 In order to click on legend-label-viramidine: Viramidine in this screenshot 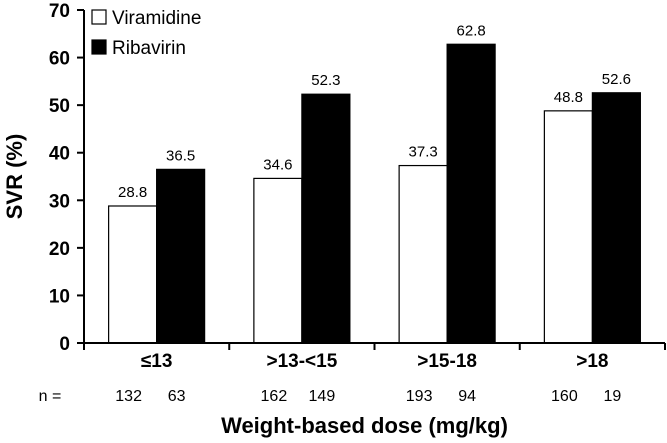, I will do `click(156, 18)`.